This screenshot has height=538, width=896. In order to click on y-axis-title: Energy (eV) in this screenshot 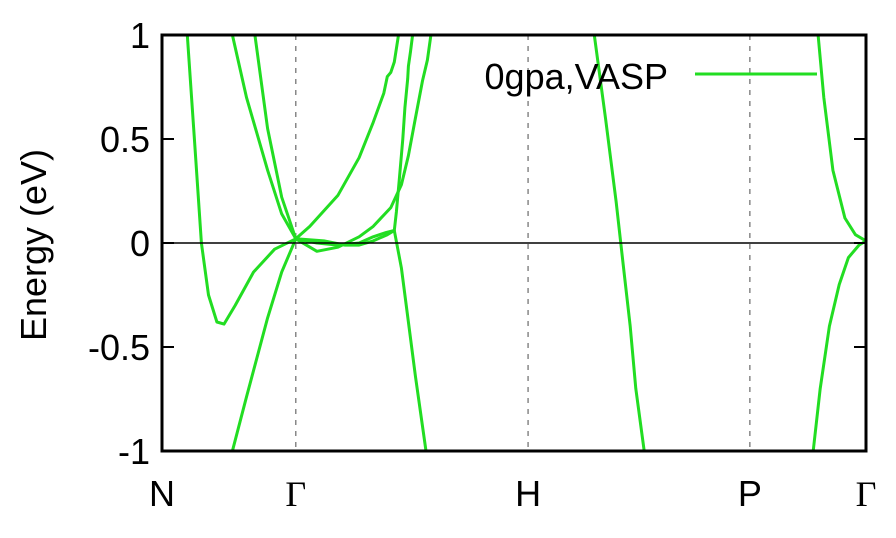, I will do `click(33, 245)`.